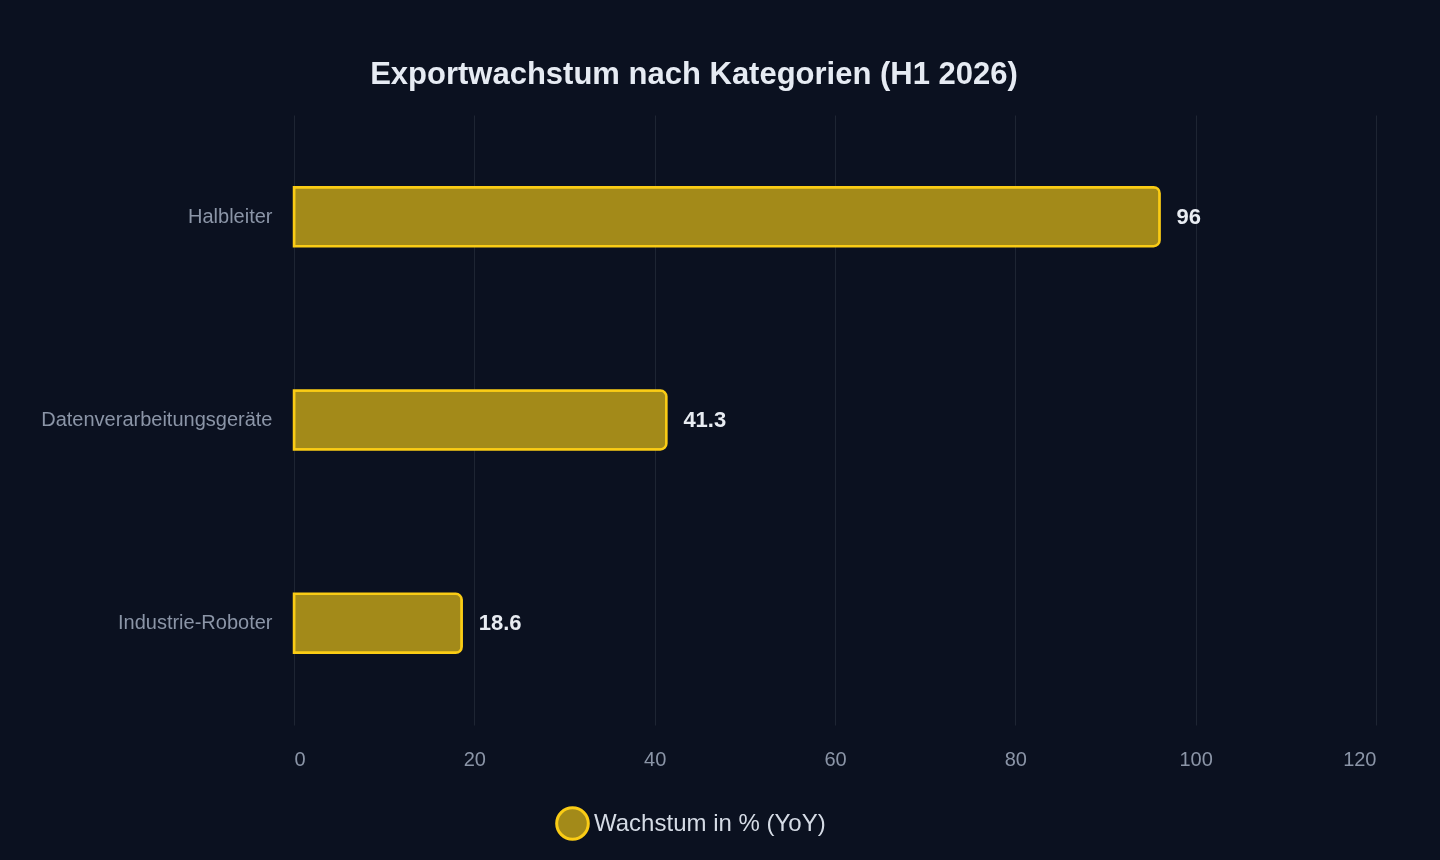 This screenshot has width=1440, height=860. Describe the element at coordinates (655, 758) in the screenshot. I see `x-tick-label: 40` at that location.